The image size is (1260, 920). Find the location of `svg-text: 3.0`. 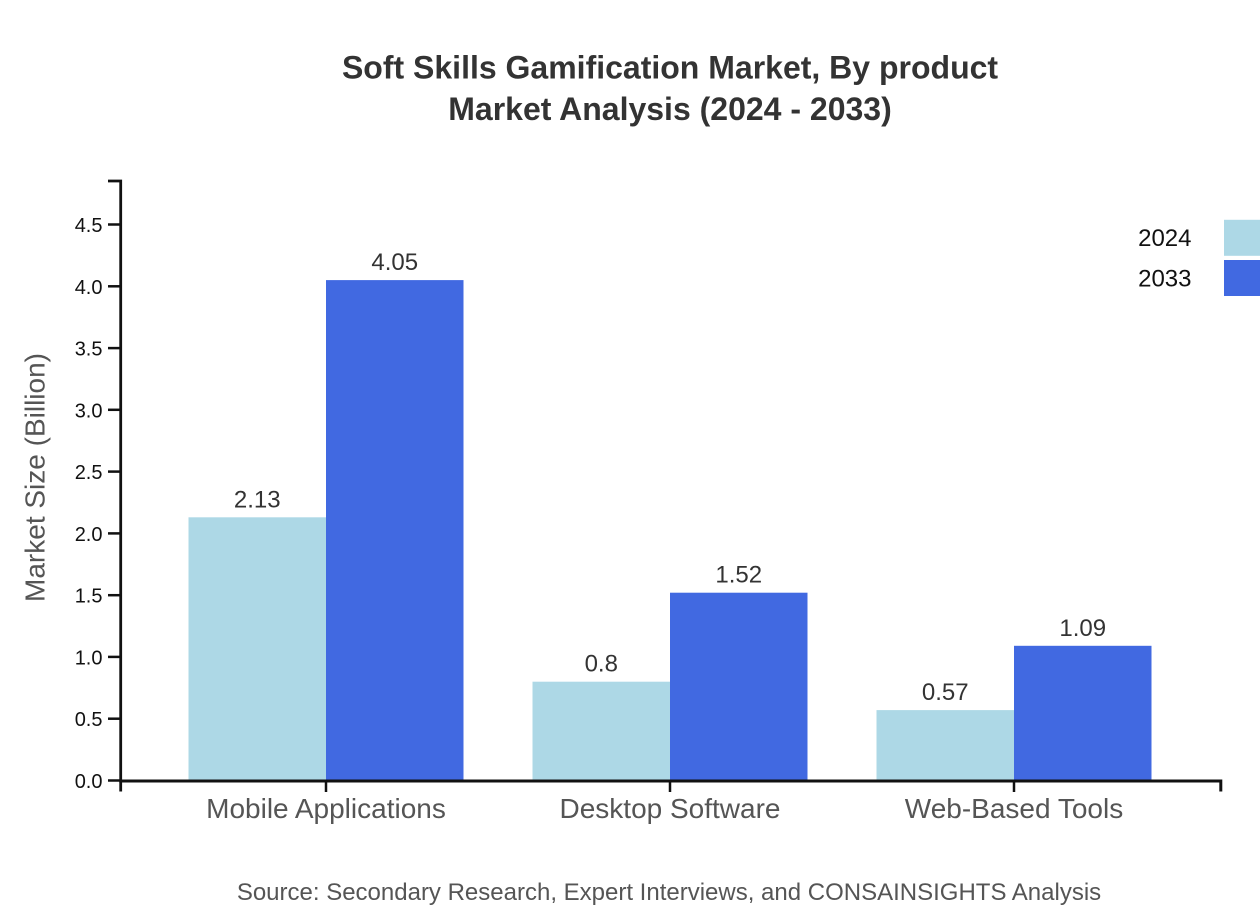

svg-text: 3.0 is located at coordinates (89, 411).